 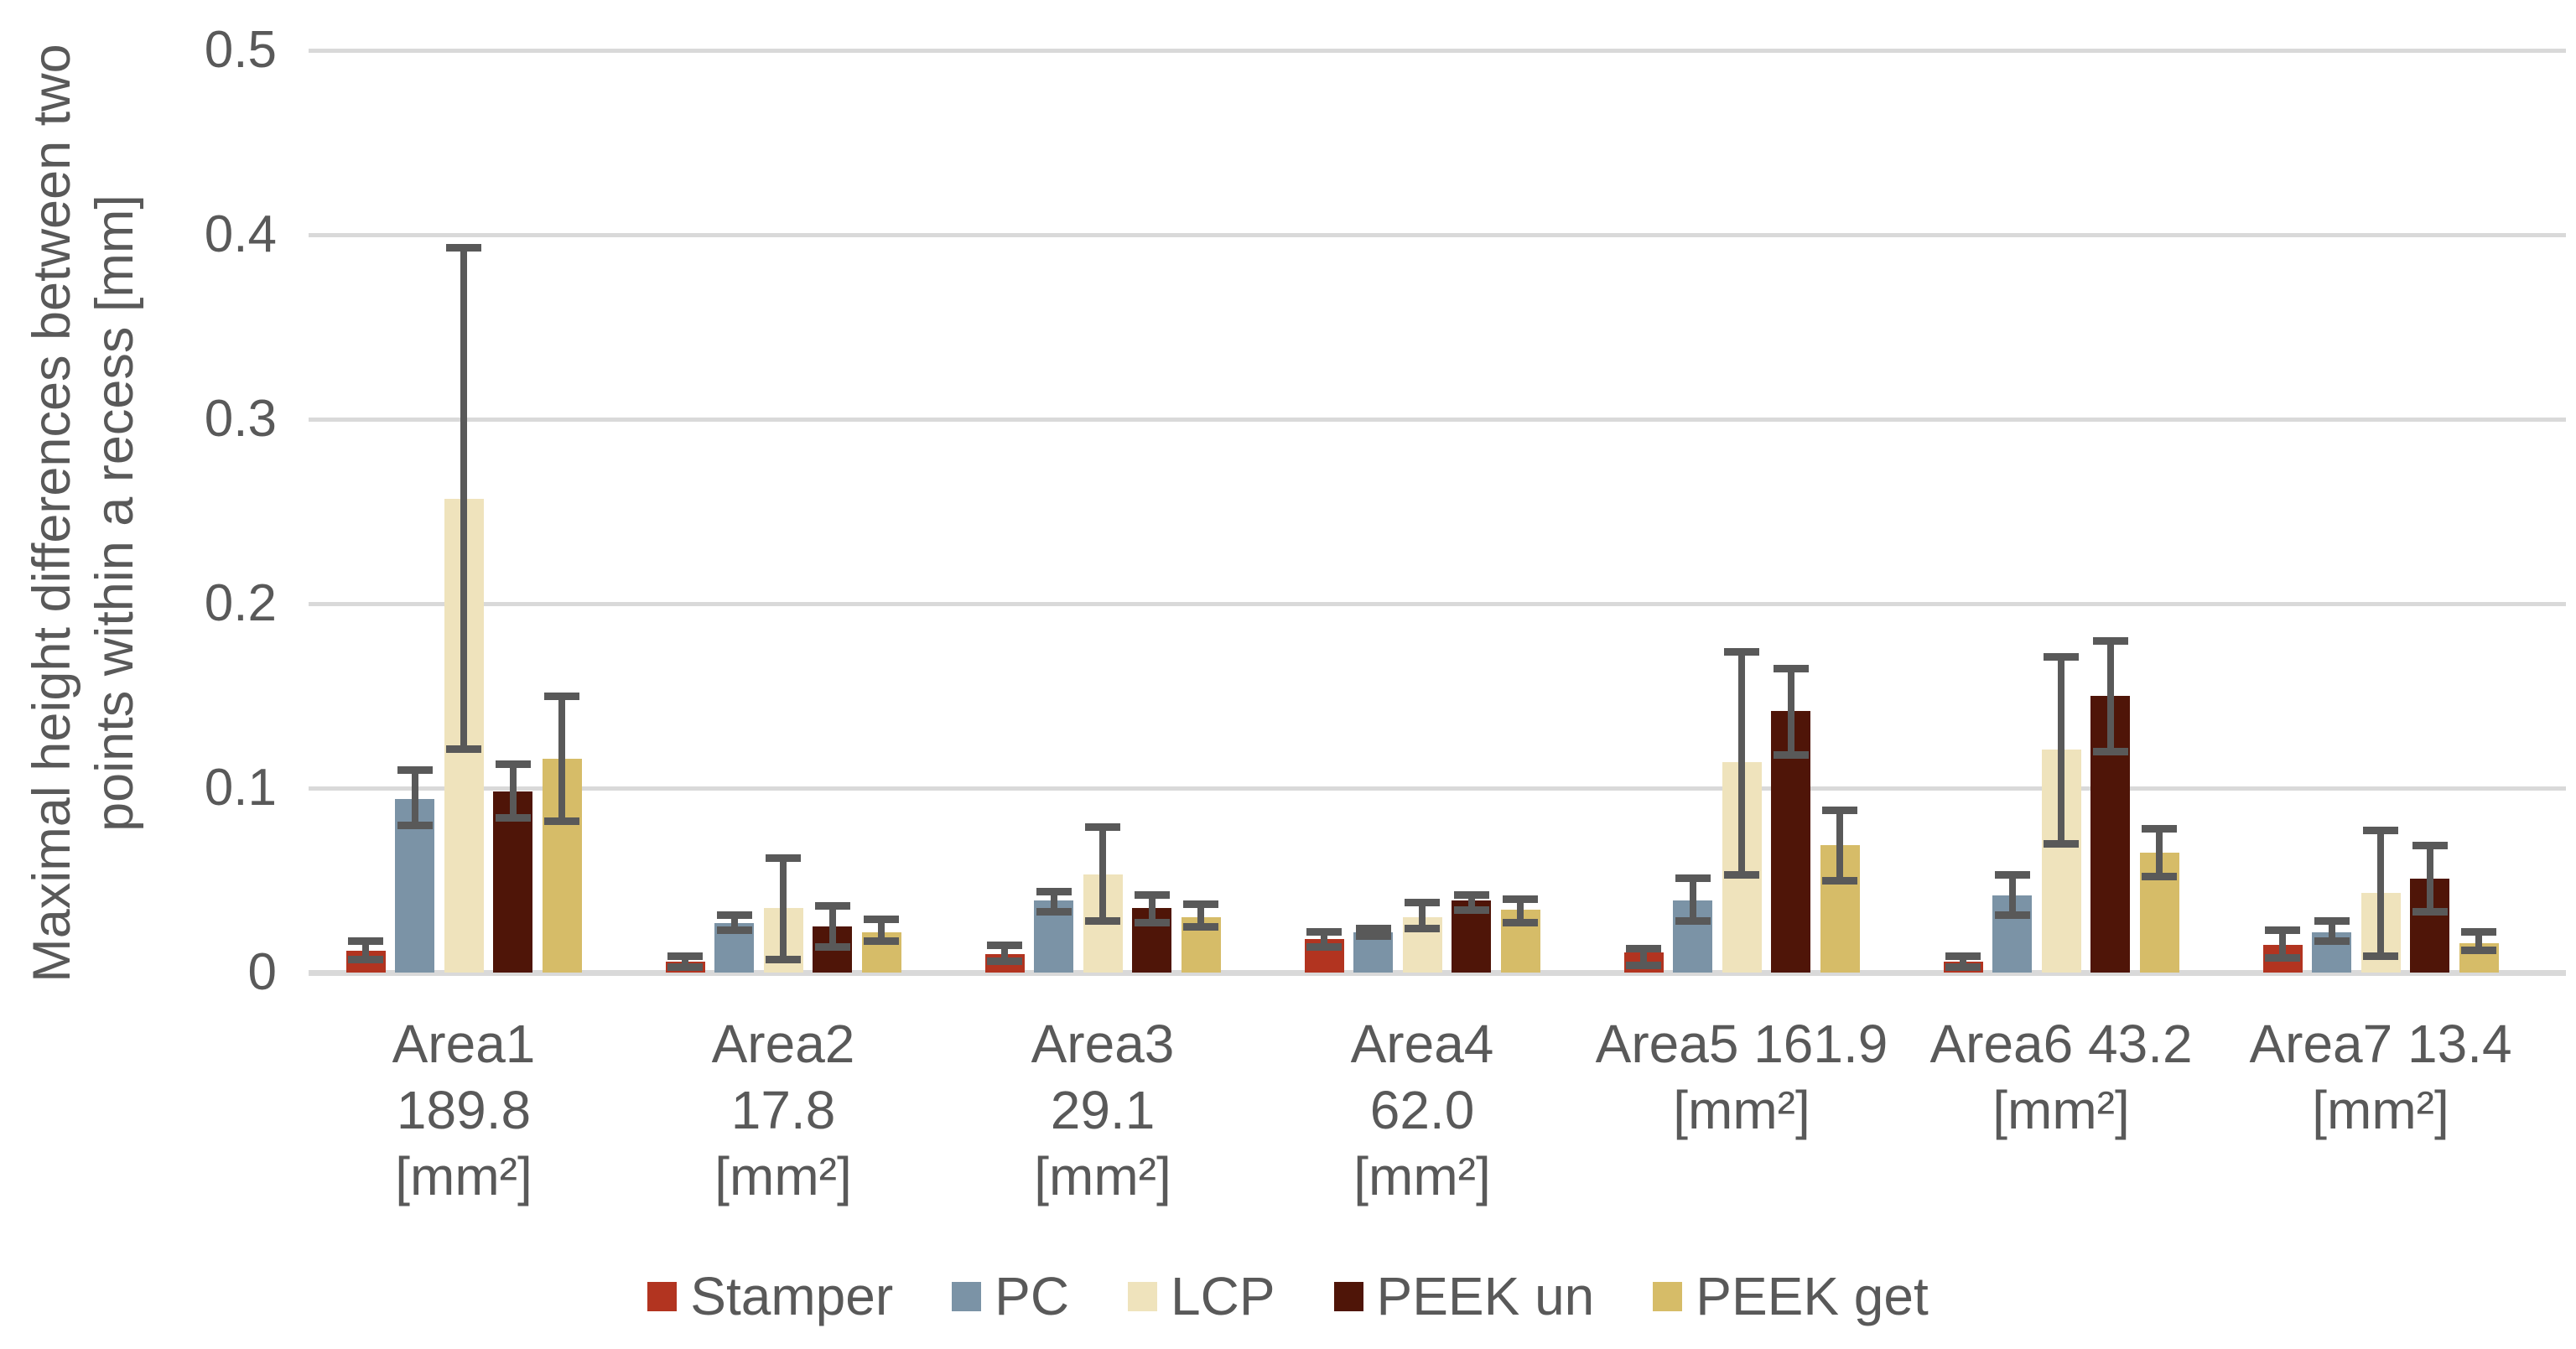 I want to click on legend-label: LCP, so click(x=1223, y=1296).